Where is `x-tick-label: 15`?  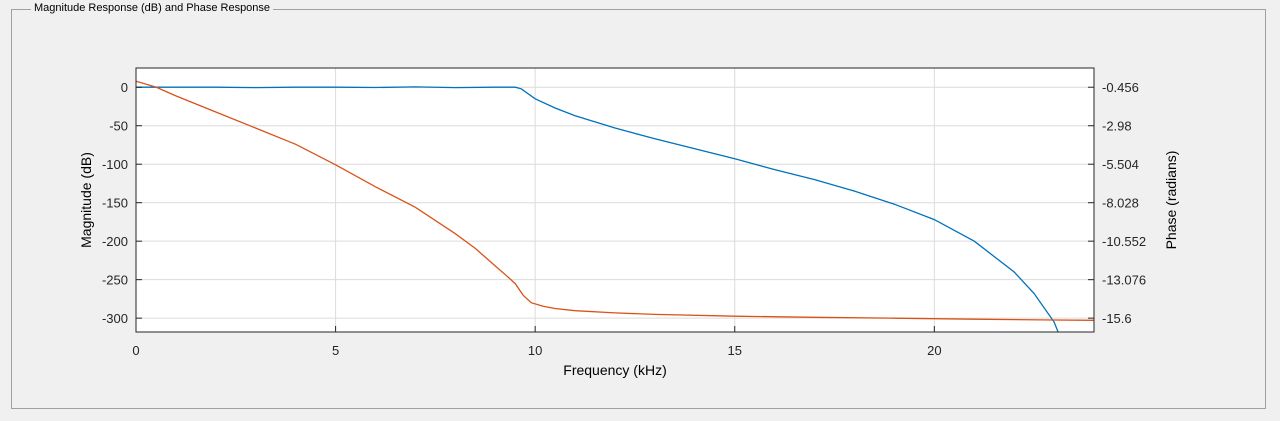
x-tick-label: 15 is located at coordinates (735, 350).